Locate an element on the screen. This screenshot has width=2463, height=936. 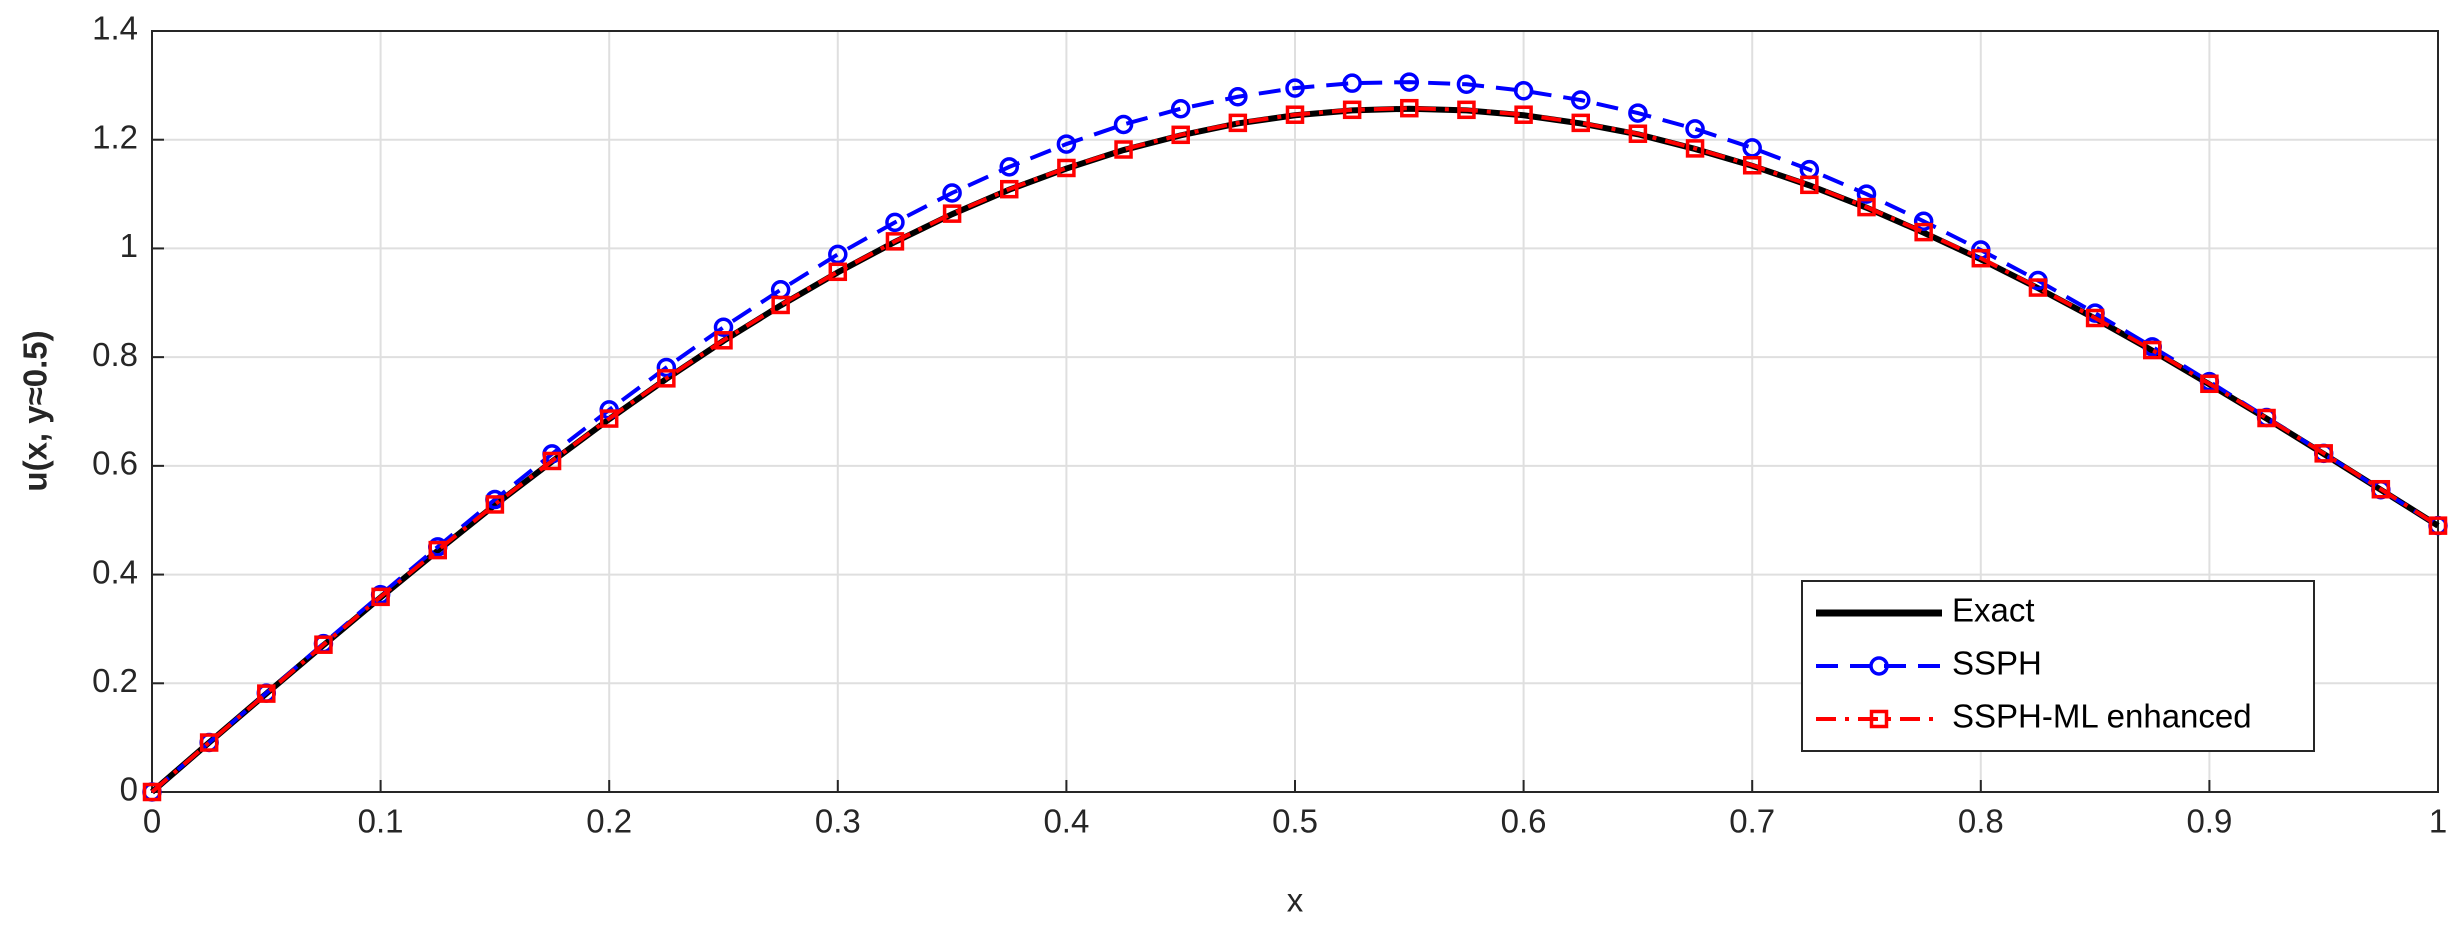
x-tick-label: 0.3 is located at coordinates (838, 821).